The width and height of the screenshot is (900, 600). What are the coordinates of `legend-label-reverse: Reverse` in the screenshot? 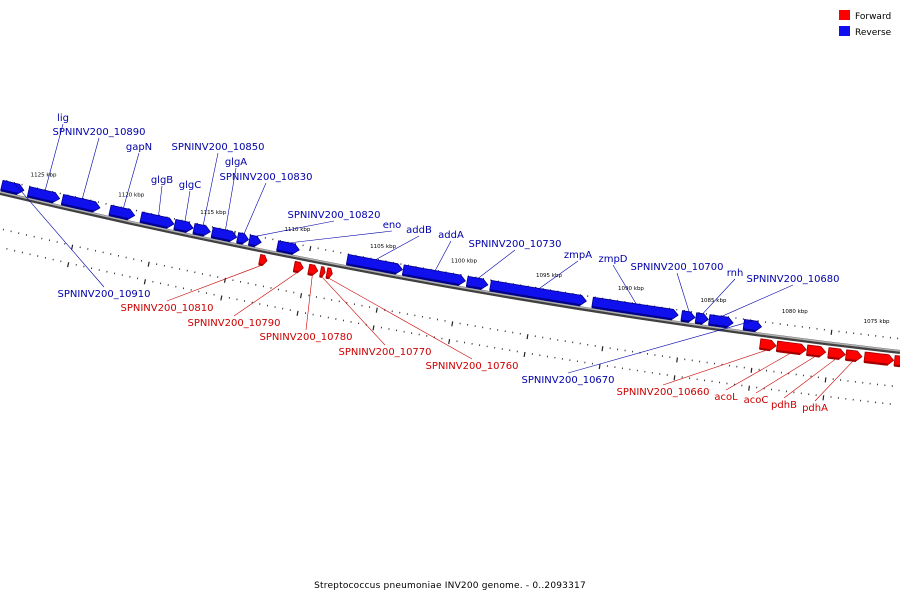 It's located at (873, 33).